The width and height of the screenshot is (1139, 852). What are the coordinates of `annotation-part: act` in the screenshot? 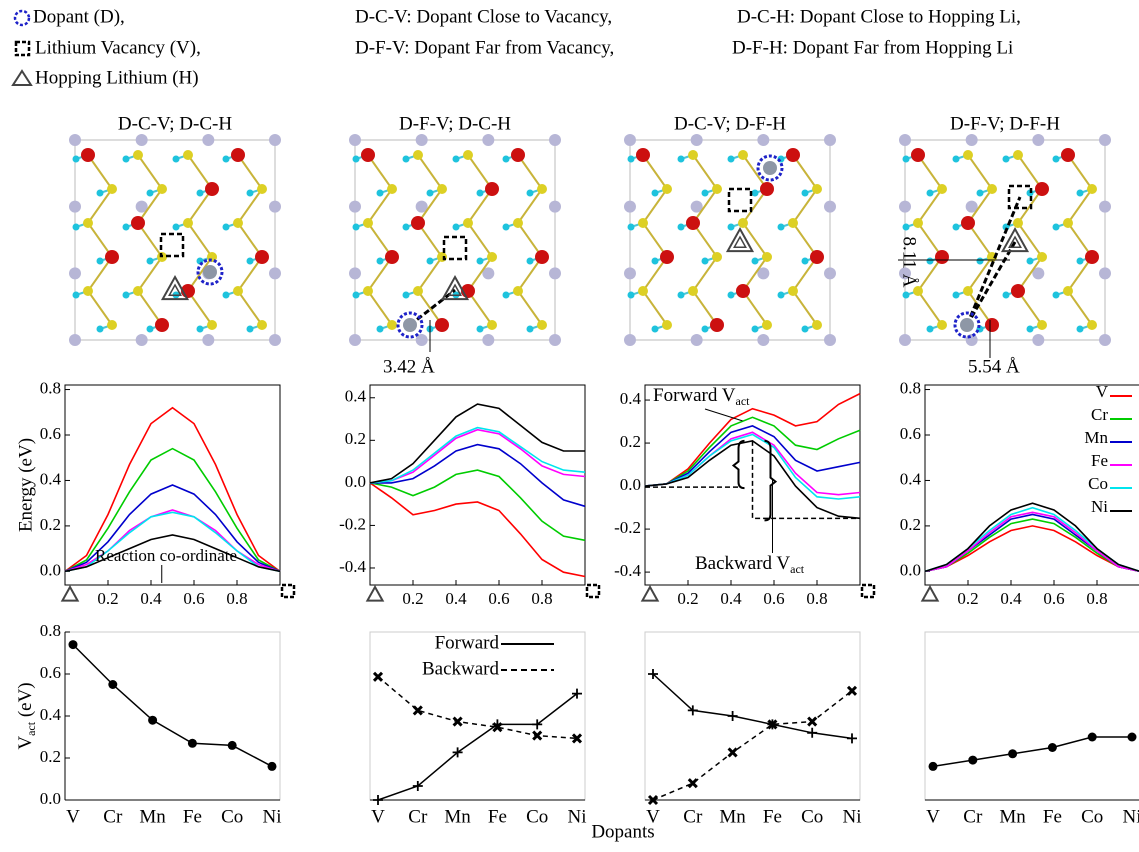 It's located at (797, 569).